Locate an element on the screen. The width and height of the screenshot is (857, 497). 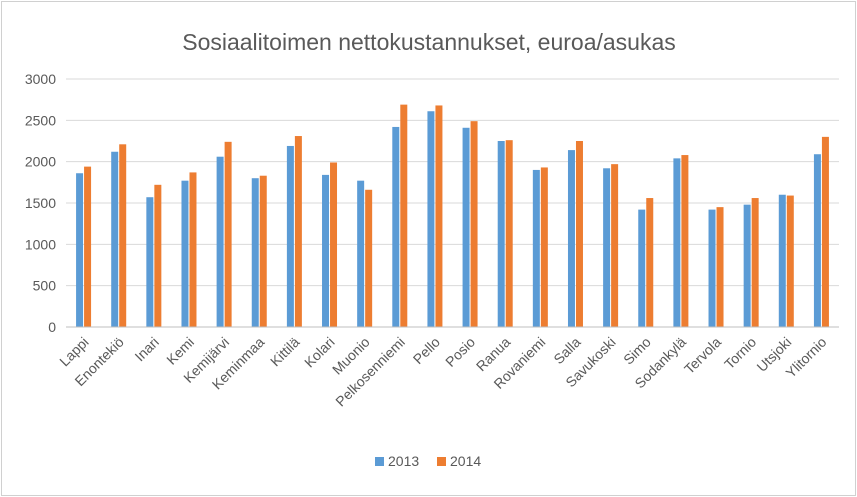
bar-2013-pelkosenniemi is located at coordinates (396, 227).